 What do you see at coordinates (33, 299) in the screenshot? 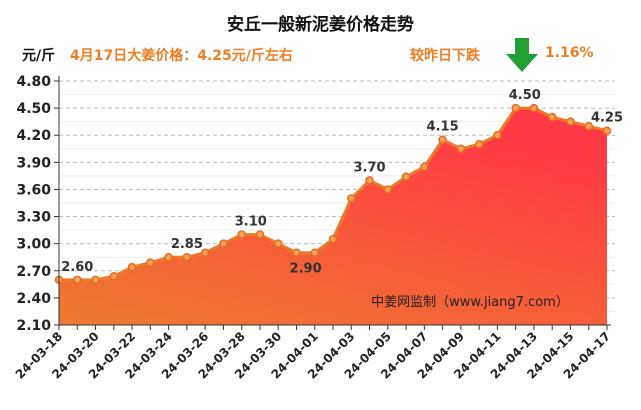
I see `y-tick-label: 2.40` at bounding box center [33, 299].